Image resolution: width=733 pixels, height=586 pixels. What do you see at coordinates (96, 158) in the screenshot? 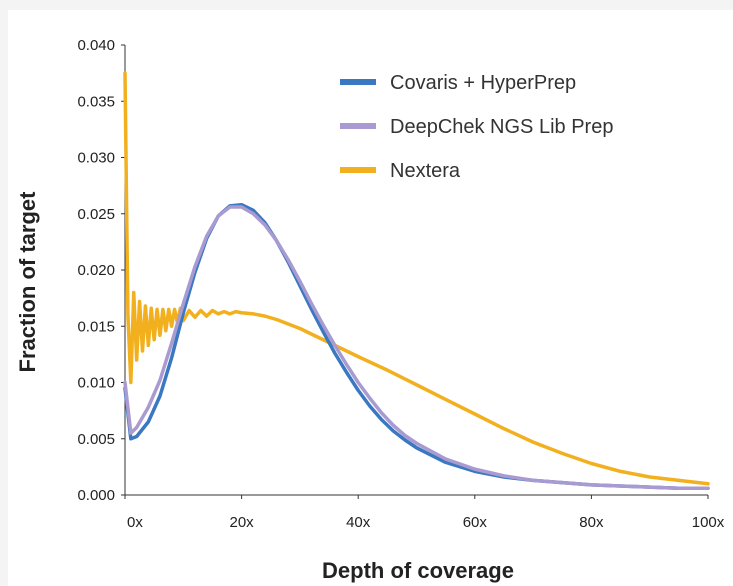
I see `y-tick-label: 0.030` at bounding box center [96, 158].